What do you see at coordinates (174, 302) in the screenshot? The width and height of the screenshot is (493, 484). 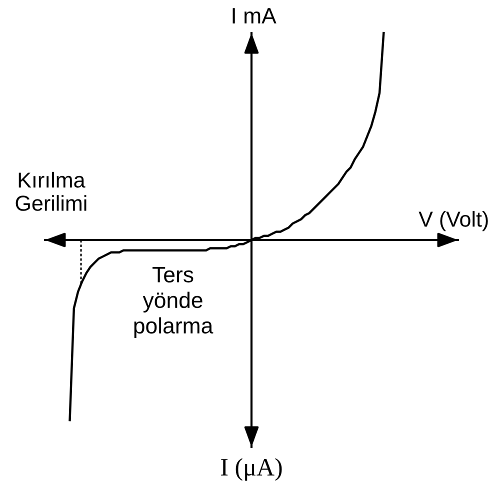 I see `annotation: Ters yönde polarma` at bounding box center [174, 302].